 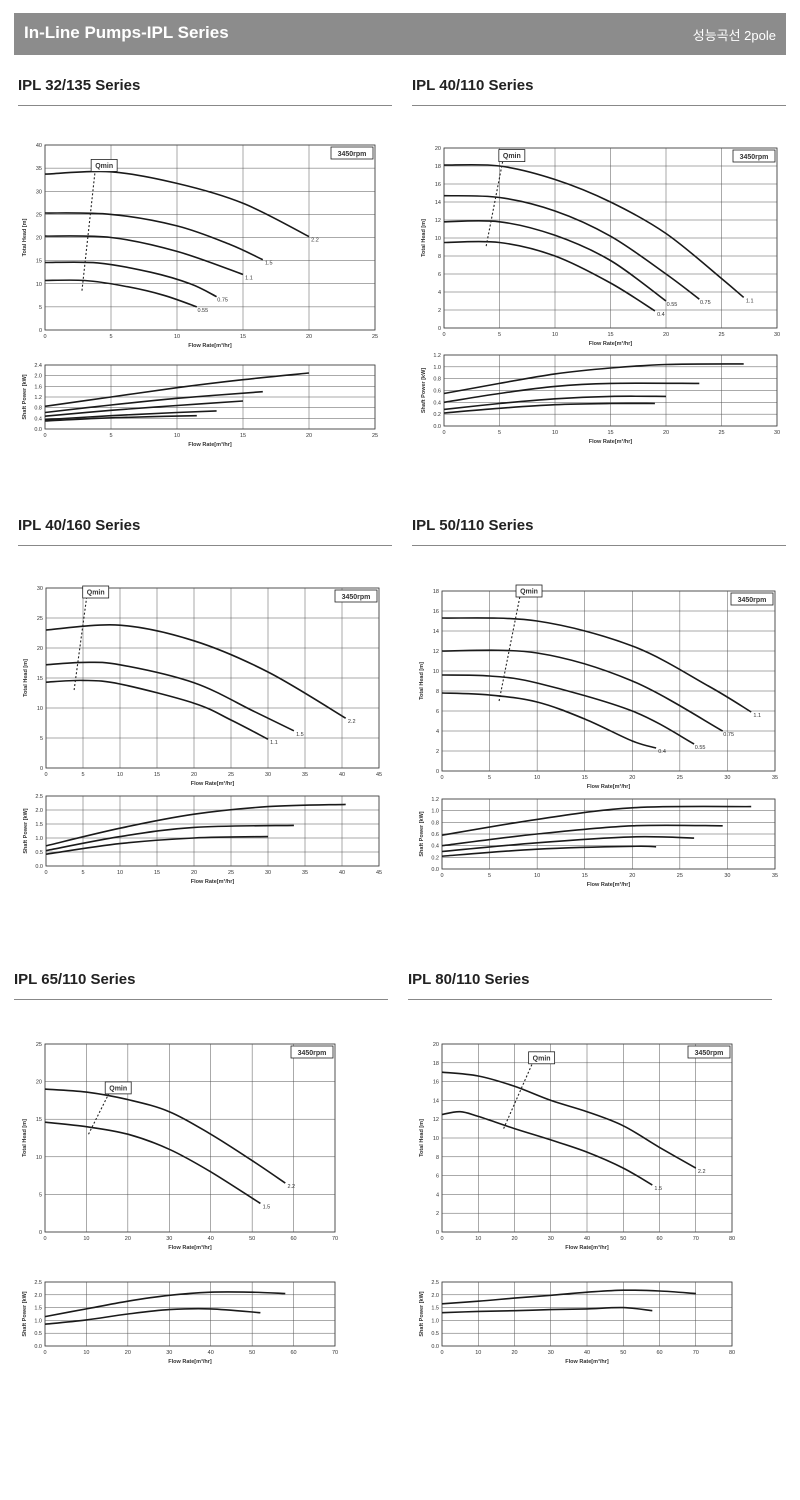 What do you see at coordinates (212, 831) in the screenshot?
I see `power-frame` at bounding box center [212, 831].